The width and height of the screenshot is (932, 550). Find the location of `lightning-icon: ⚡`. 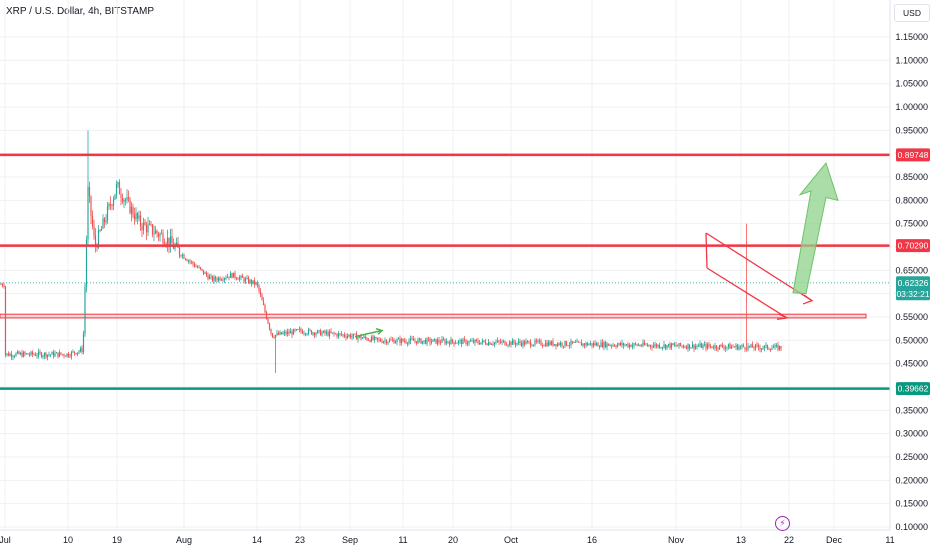

lightning-icon: ⚡ is located at coordinates (782, 523).